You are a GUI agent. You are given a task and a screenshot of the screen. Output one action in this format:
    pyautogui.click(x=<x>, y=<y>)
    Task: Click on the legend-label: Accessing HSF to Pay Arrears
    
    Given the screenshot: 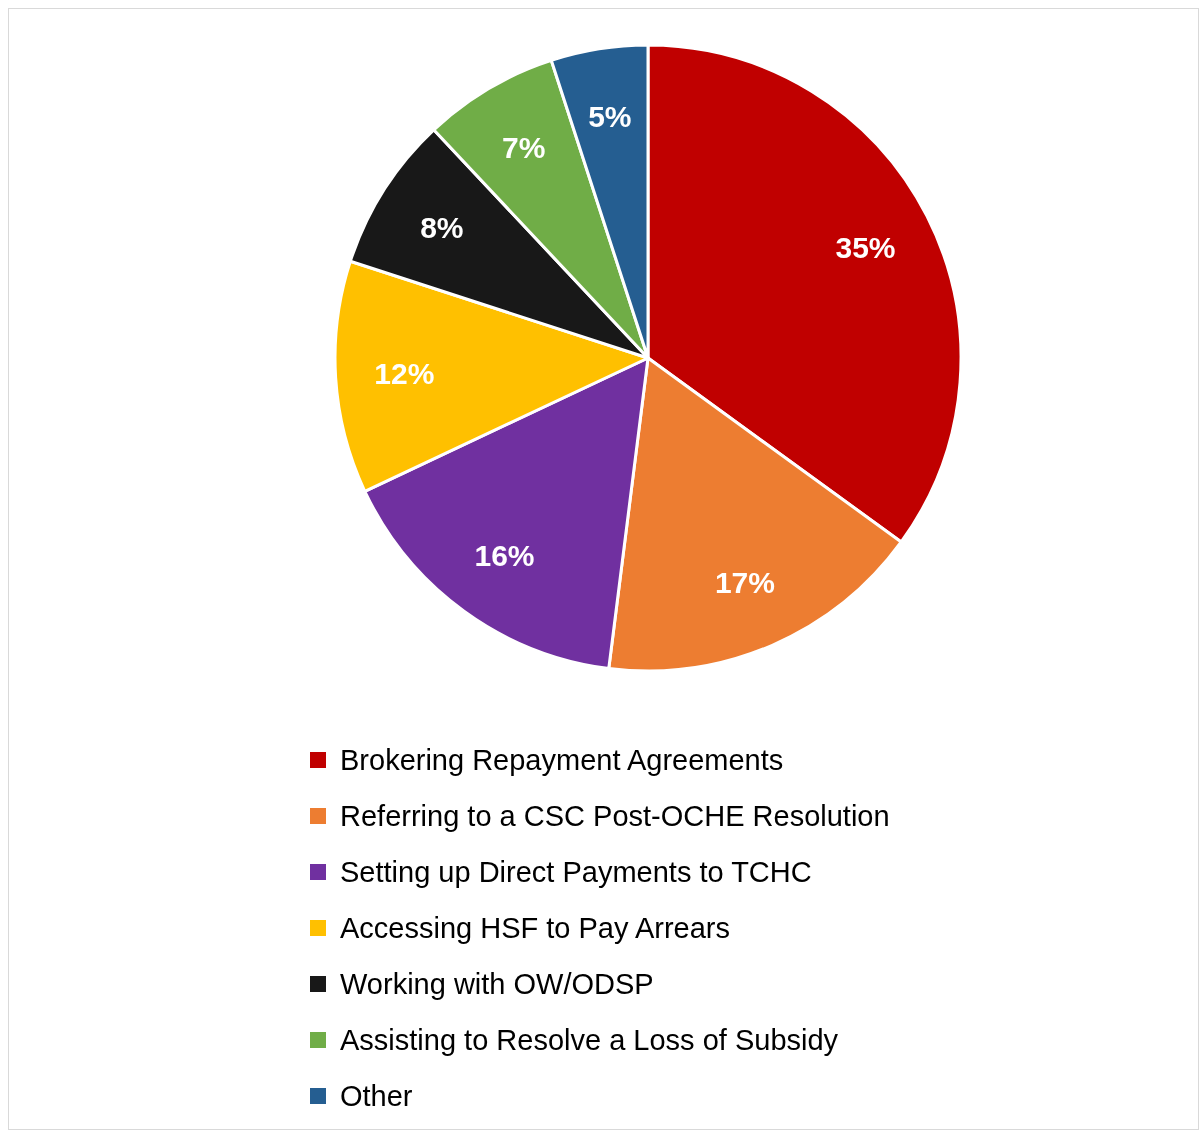 What is the action you would take?
    pyautogui.click(x=535, y=928)
    